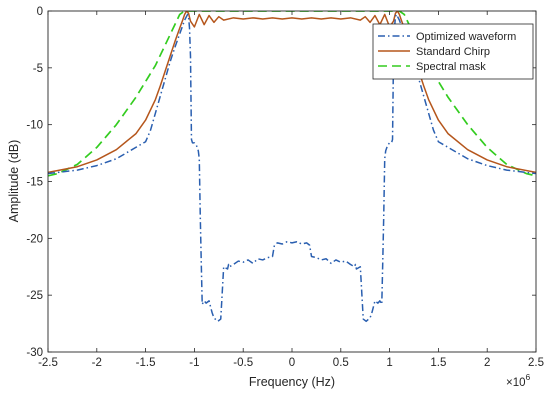  What do you see at coordinates (292, 382) in the screenshot?
I see `x-axis-label: Frequency (Hz)` at bounding box center [292, 382].